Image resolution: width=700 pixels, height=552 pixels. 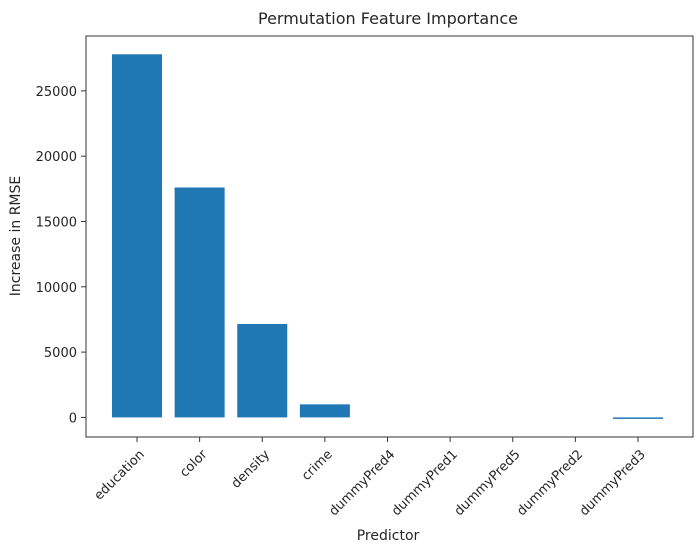 What do you see at coordinates (56, 288) in the screenshot?
I see `y-tick-label: 10000` at bounding box center [56, 288].